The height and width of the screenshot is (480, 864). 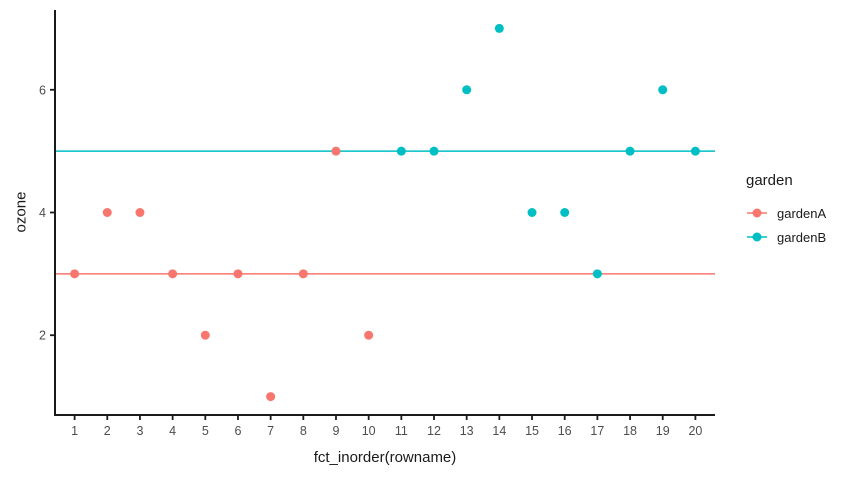 What do you see at coordinates (434, 431) in the screenshot?
I see `x-tick-label: 12` at bounding box center [434, 431].